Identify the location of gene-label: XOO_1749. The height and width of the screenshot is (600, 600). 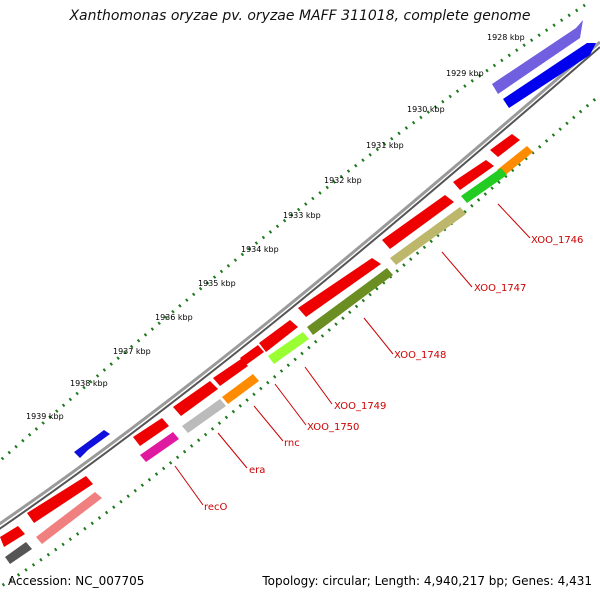
(360, 406).